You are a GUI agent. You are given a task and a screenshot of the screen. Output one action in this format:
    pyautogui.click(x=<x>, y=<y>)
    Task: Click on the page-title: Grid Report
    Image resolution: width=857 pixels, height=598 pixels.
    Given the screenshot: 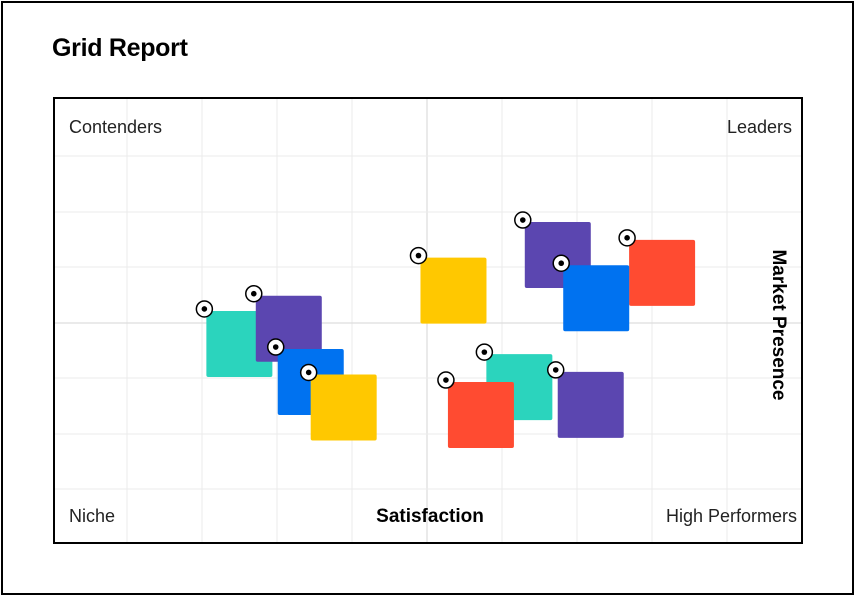 What is the action you would take?
    pyautogui.click(x=120, y=48)
    